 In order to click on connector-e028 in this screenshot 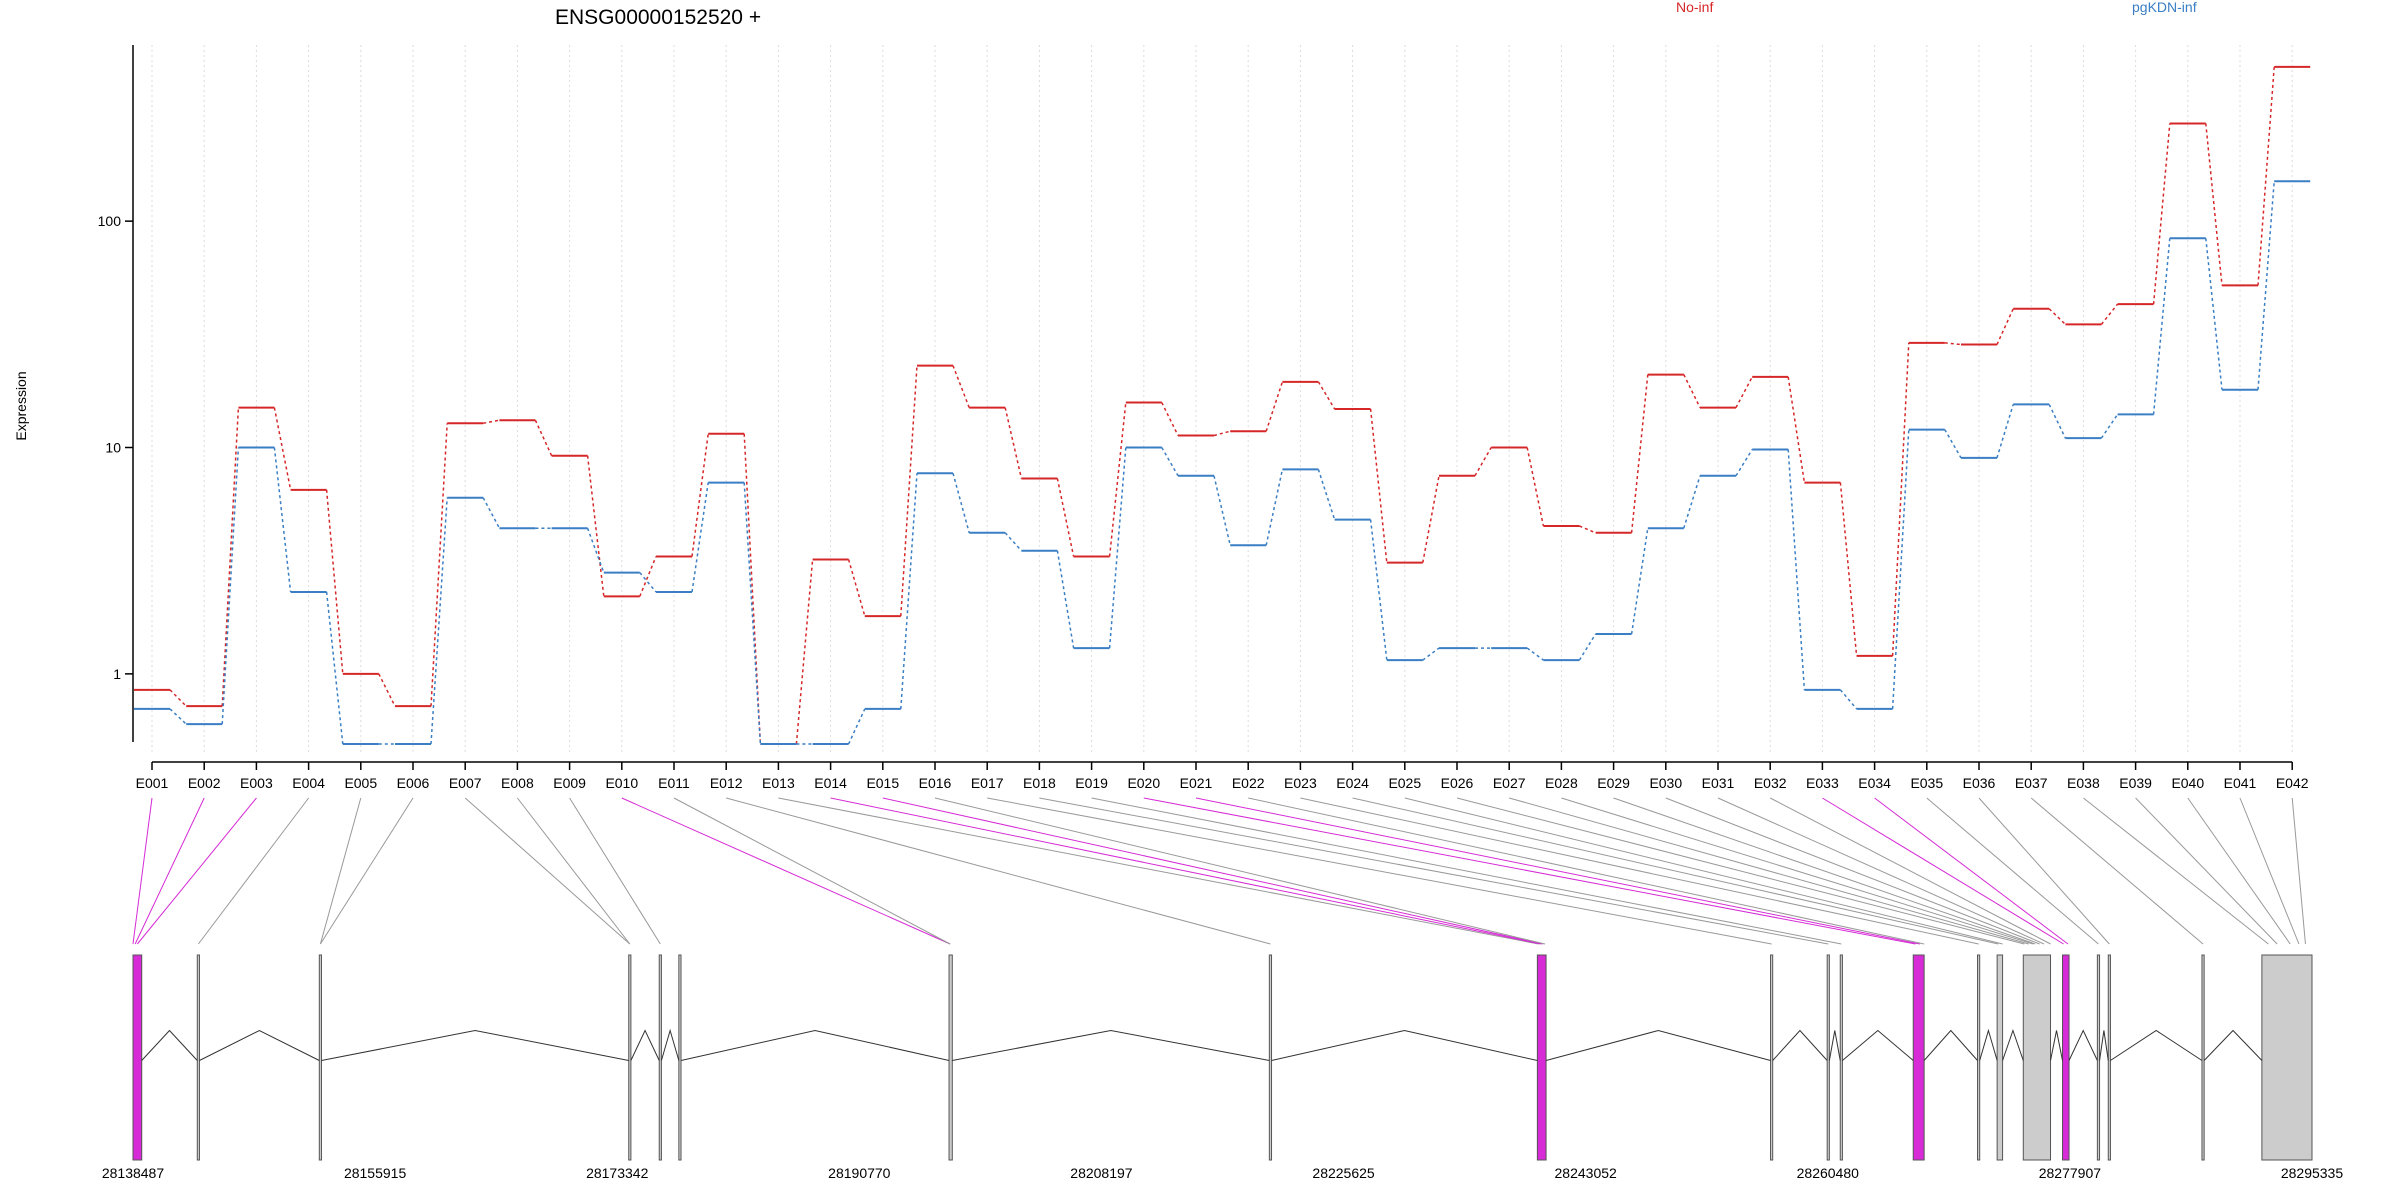, I will do `click(1797, 871)`.